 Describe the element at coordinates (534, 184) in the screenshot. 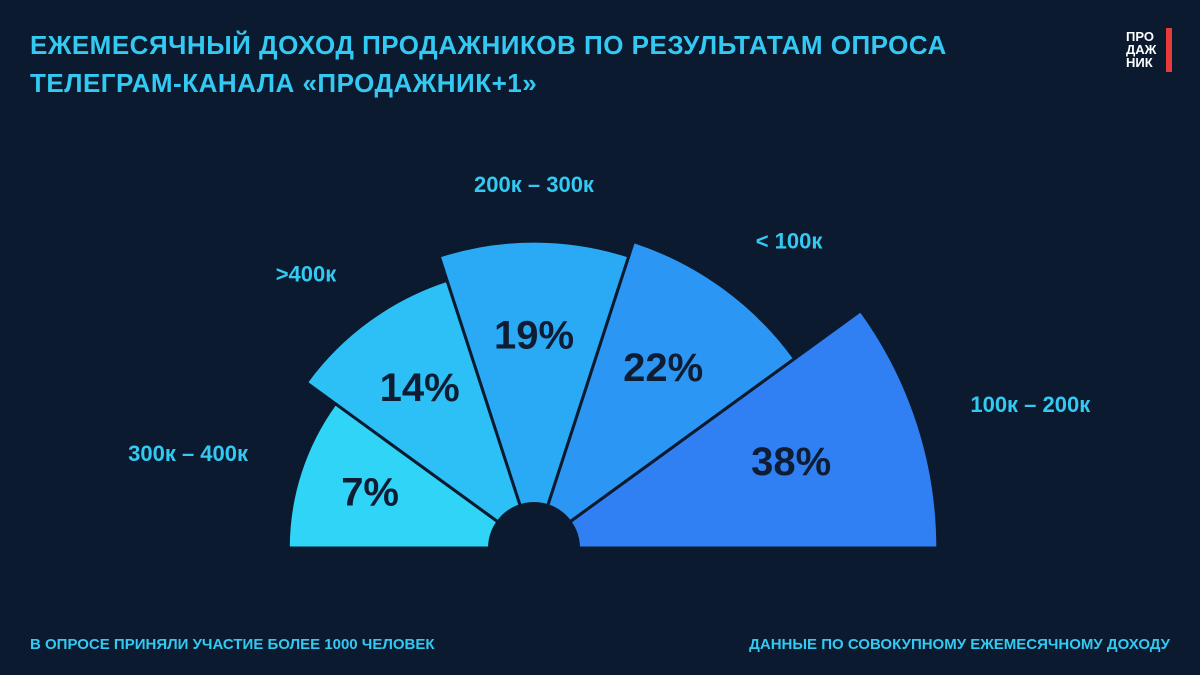

I see `category-label: 200к – 300к` at that location.